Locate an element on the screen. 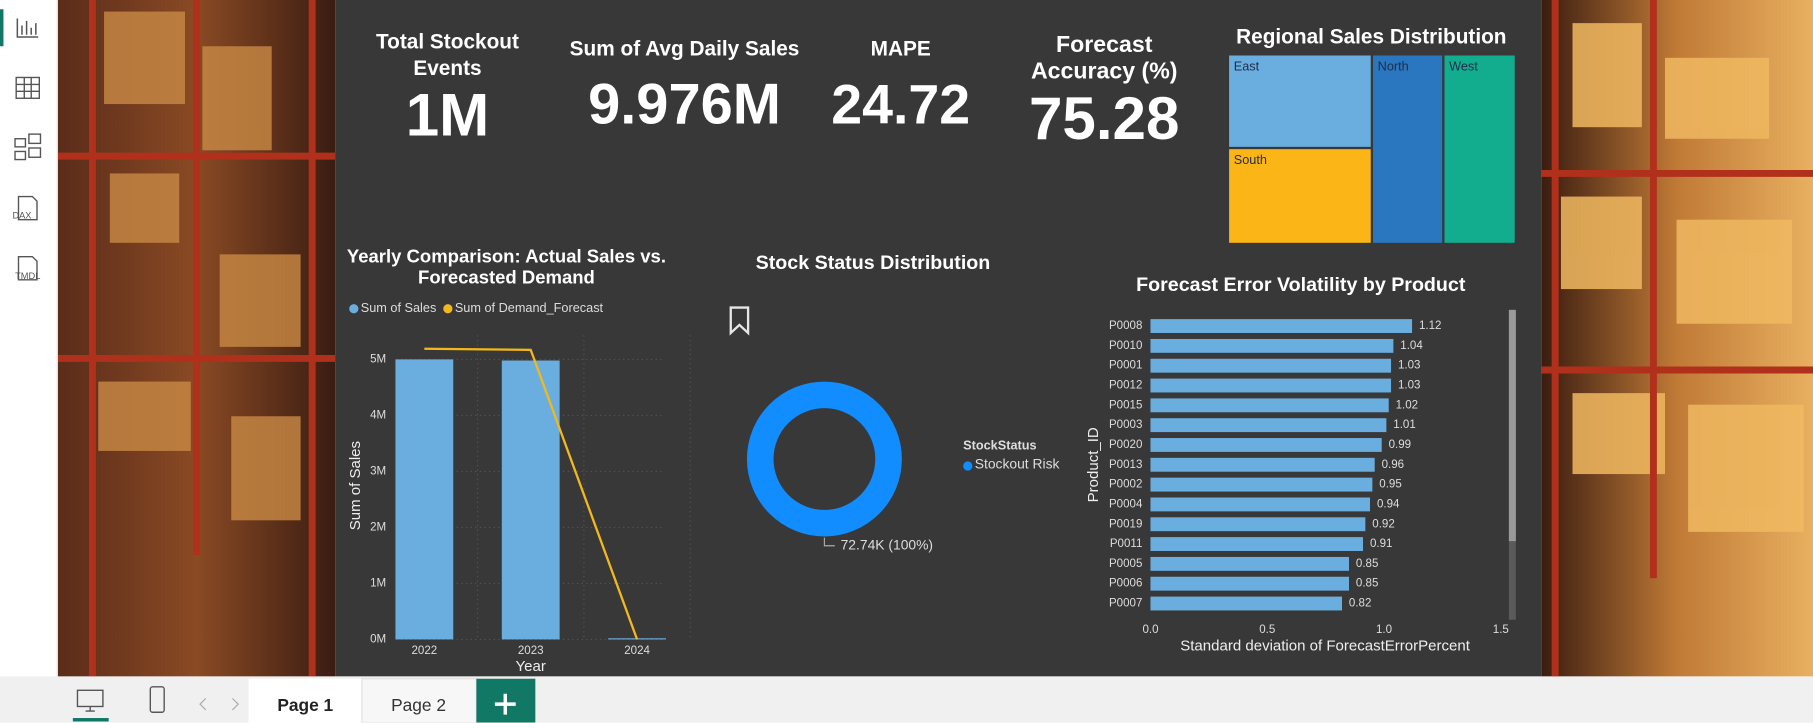 The width and height of the screenshot is (1813, 723). data-label: 72.74K (100%) is located at coordinates (887, 544).